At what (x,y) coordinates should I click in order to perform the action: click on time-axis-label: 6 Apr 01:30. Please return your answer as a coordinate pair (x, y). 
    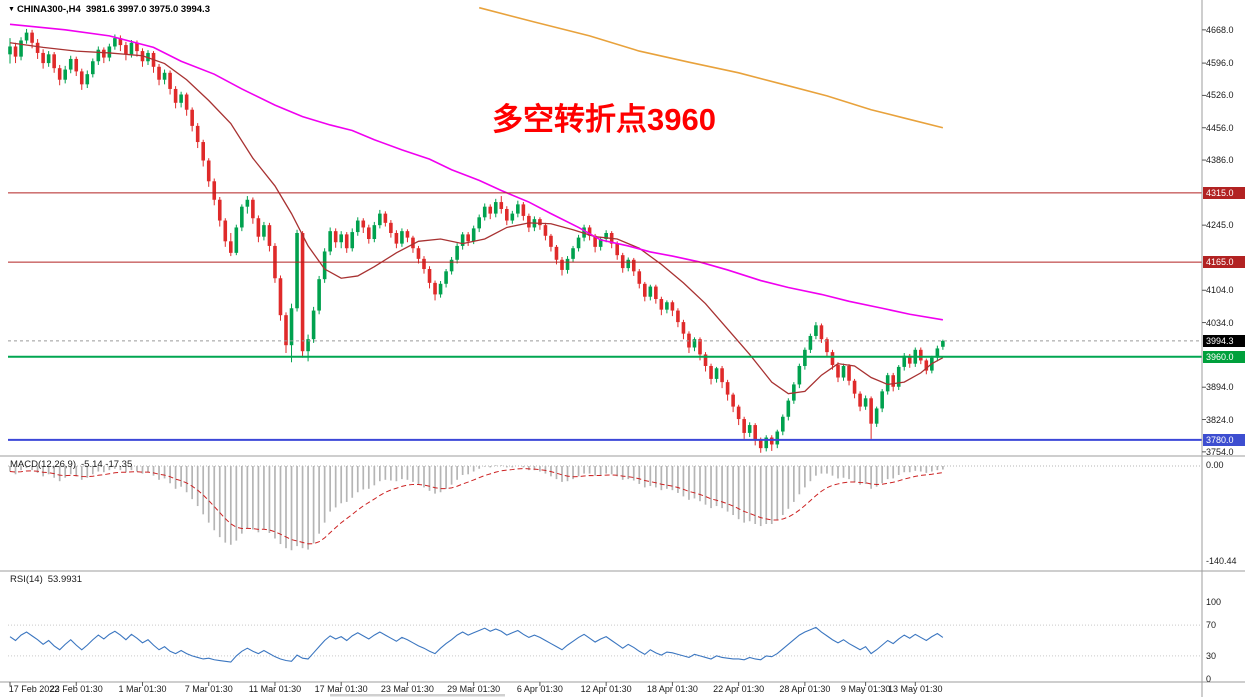
    Looking at the image, I should click on (539, 689).